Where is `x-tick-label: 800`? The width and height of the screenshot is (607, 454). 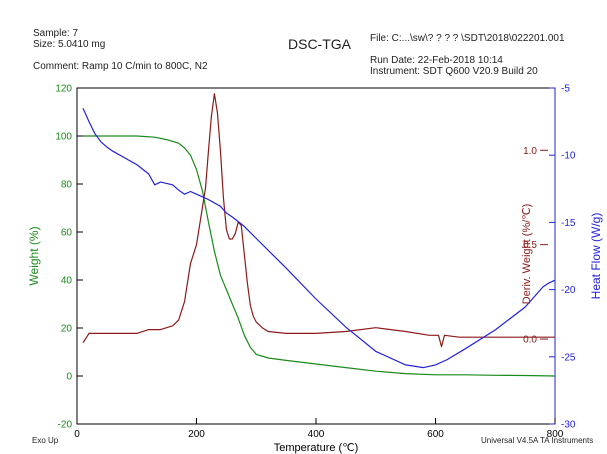 x-tick-label: 800 is located at coordinates (555, 434).